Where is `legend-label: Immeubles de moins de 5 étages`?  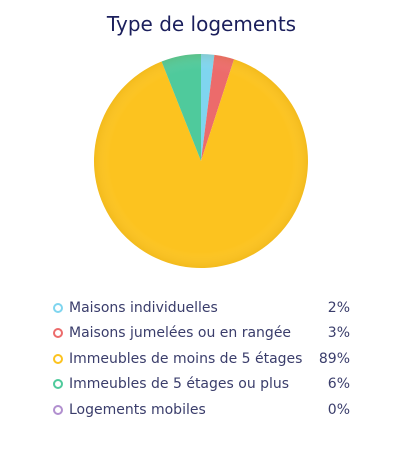 legend-label: Immeubles de moins de 5 étages is located at coordinates (186, 358).